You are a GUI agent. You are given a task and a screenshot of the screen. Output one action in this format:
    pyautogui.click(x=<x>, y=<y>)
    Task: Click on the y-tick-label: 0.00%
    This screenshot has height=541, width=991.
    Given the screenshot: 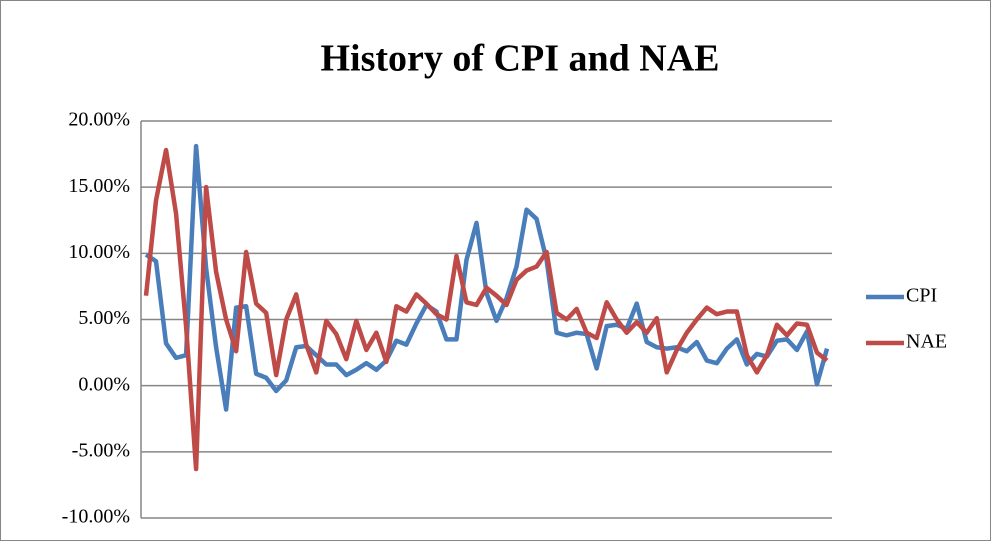 What is the action you would take?
    pyautogui.click(x=104, y=384)
    